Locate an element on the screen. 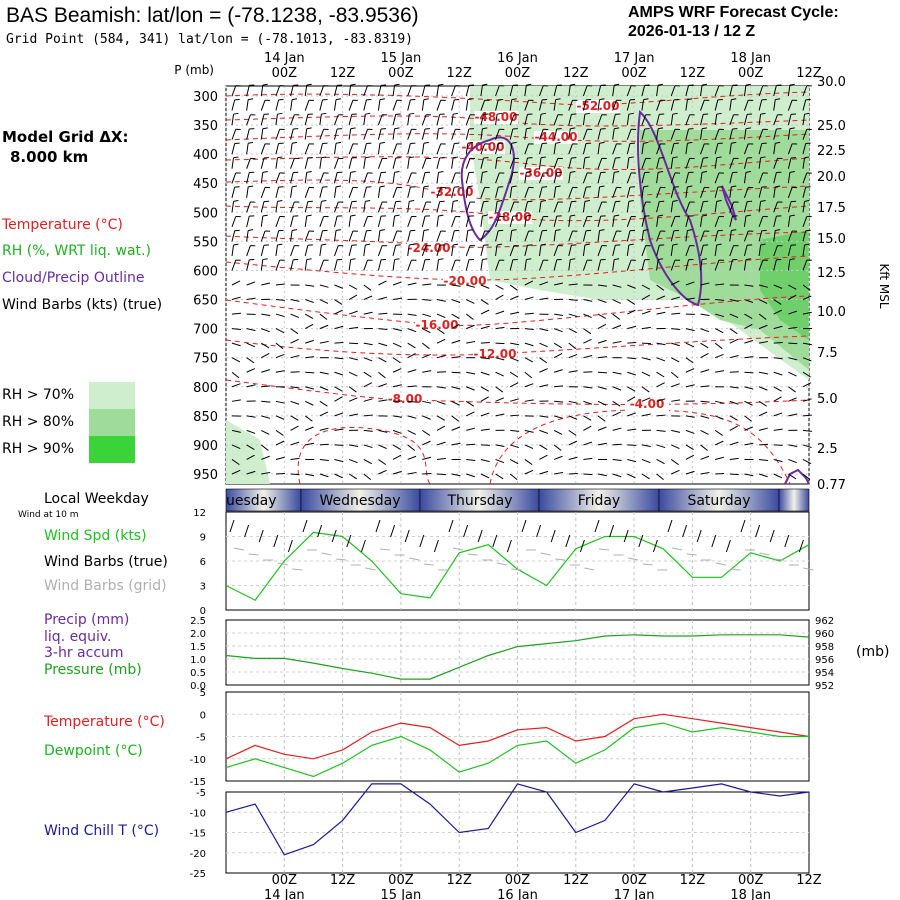 This screenshot has width=900, height=900. pressure-tick-label: 350 is located at coordinates (205, 126).